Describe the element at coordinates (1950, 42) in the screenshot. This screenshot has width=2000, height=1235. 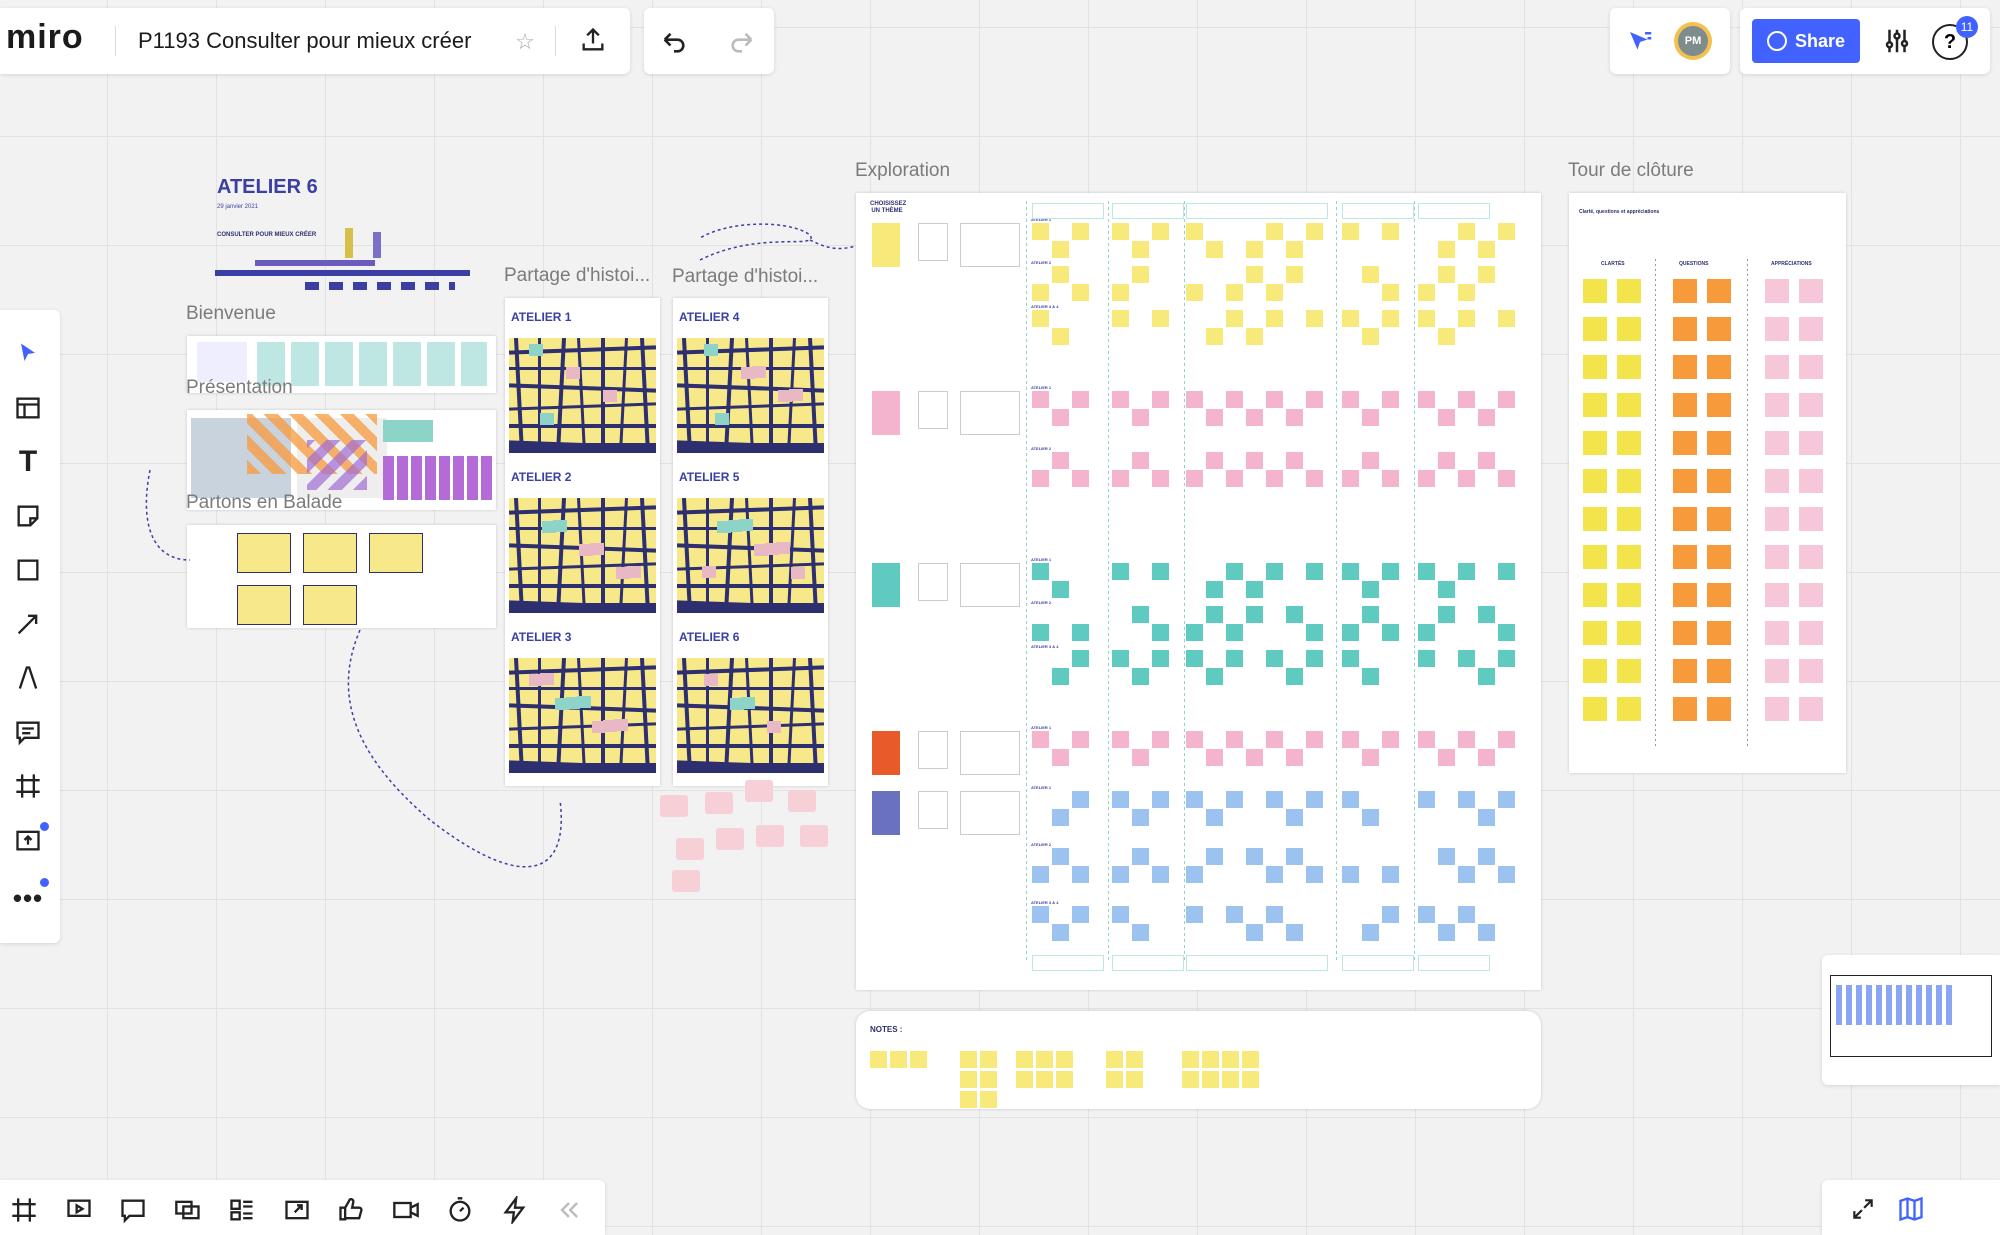
I see `help-icon: ?` at that location.